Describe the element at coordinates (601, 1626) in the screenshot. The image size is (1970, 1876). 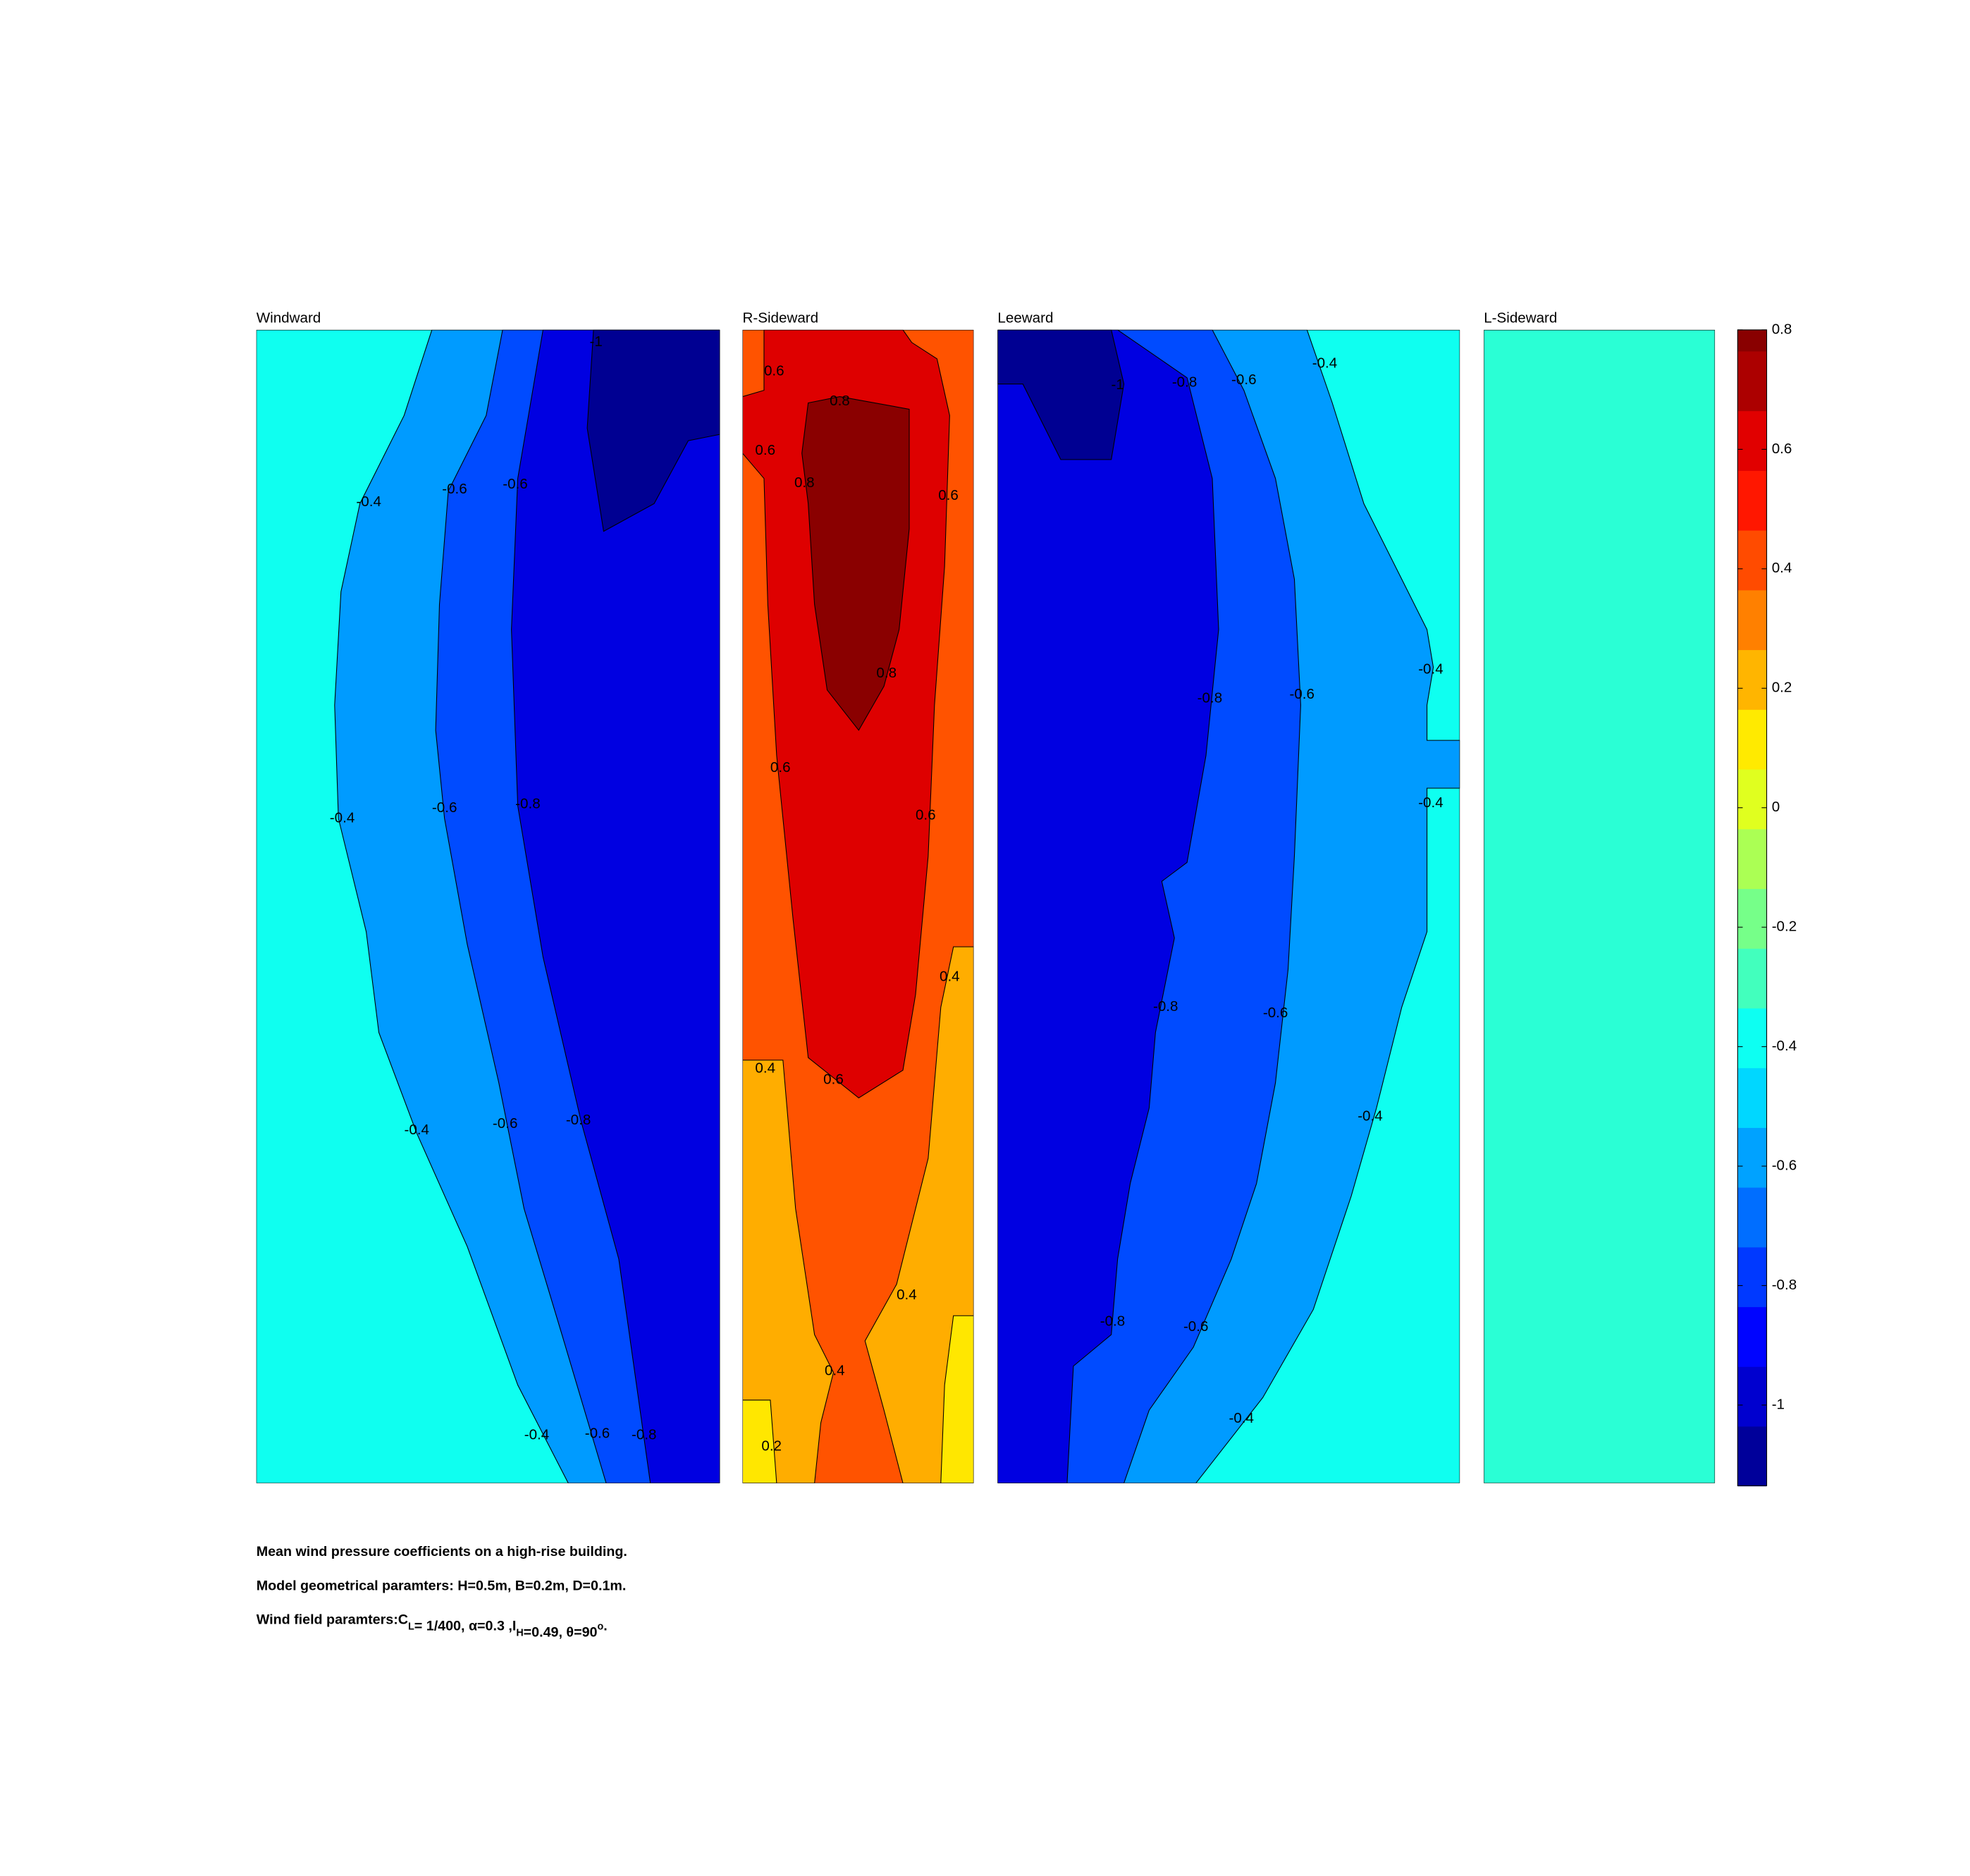
I see `caption-part: o` at that location.